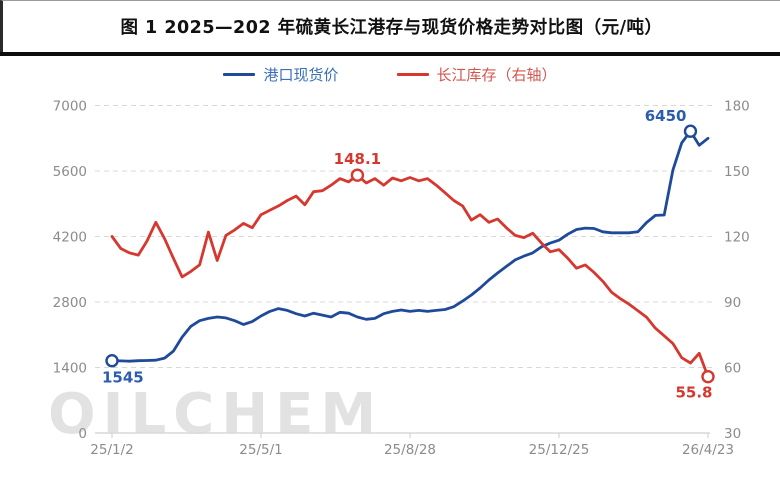 The image size is (780, 477). Describe the element at coordinates (708, 450) in the screenshot. I see `x-axis-label: 26/4/23` at that location.